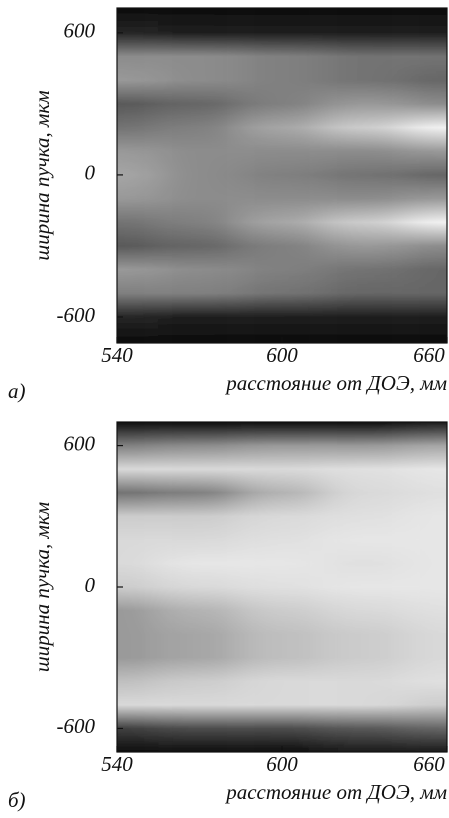 The image size is (449, 818). Describe the element at coordinates (17, 391) in the screenshot. I see `panel-label: а)` at that location.